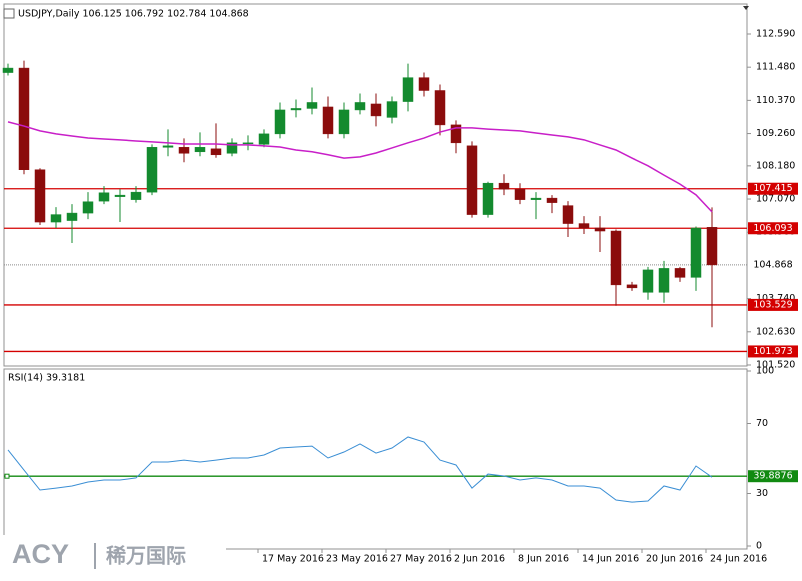  I want to click on x-tick-label: 17 May 2016, so click(293, 559).